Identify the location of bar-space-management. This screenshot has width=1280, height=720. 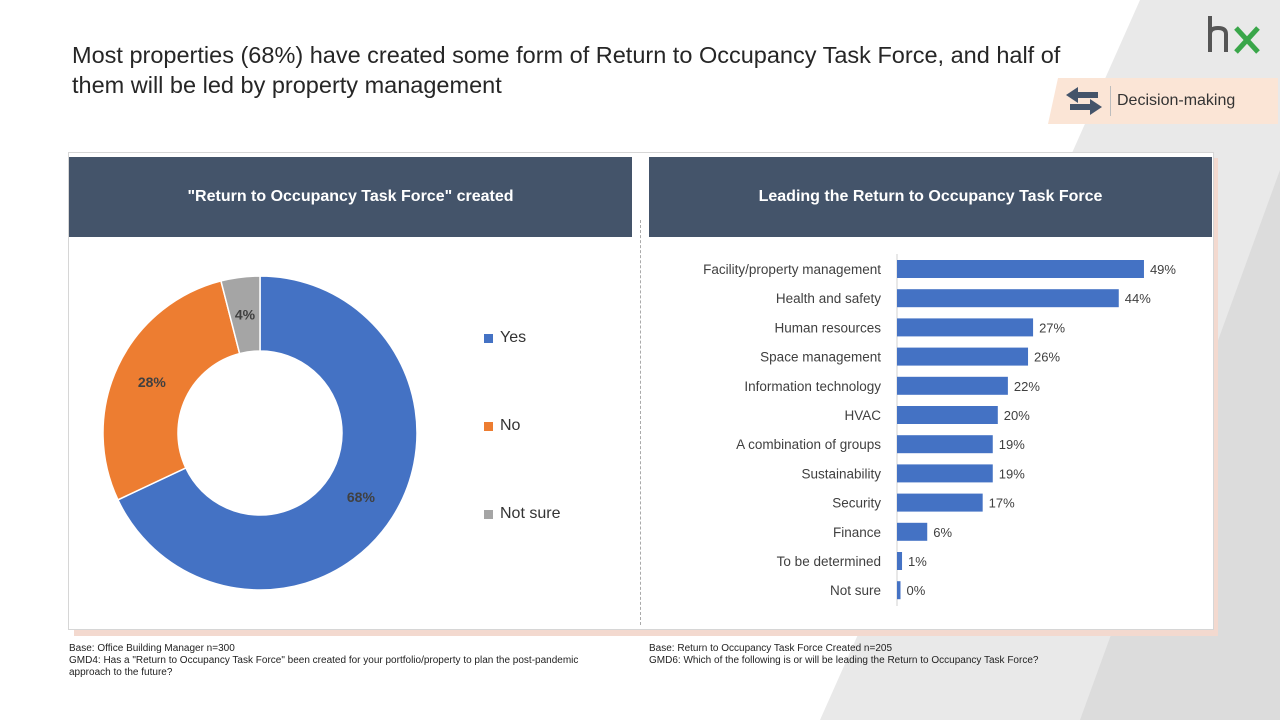
(963, 356).